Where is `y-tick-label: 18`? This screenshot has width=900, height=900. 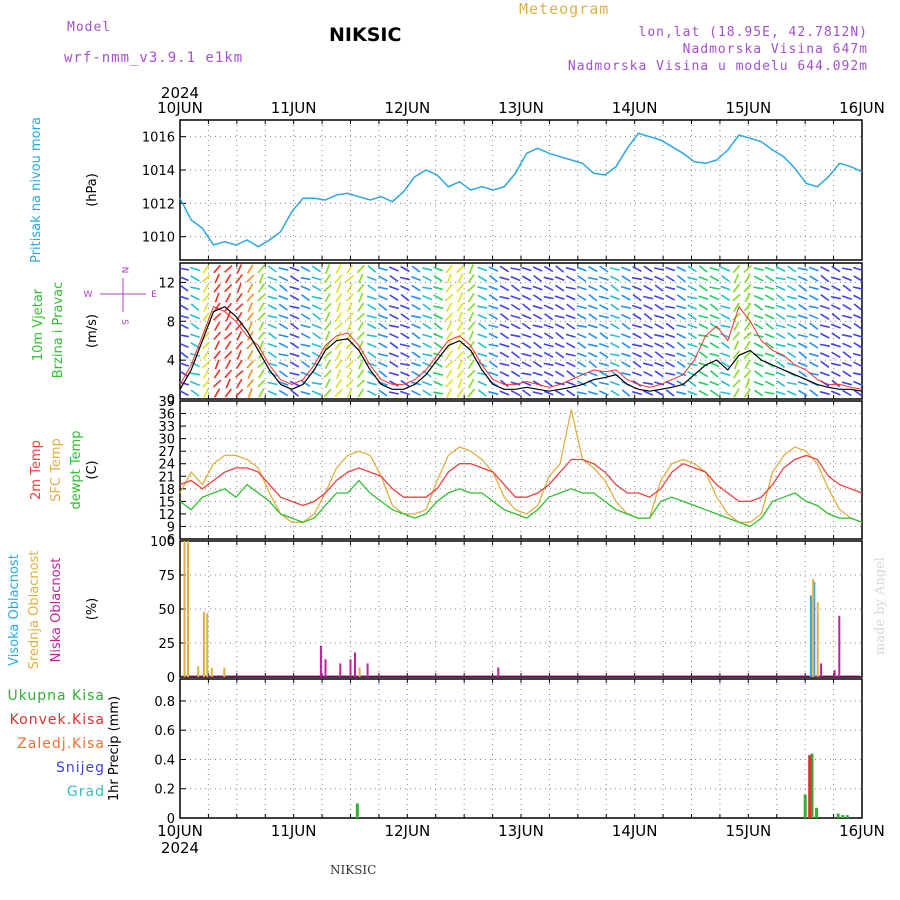 y-tick-label: 18 is located at coordinates (166, 490).